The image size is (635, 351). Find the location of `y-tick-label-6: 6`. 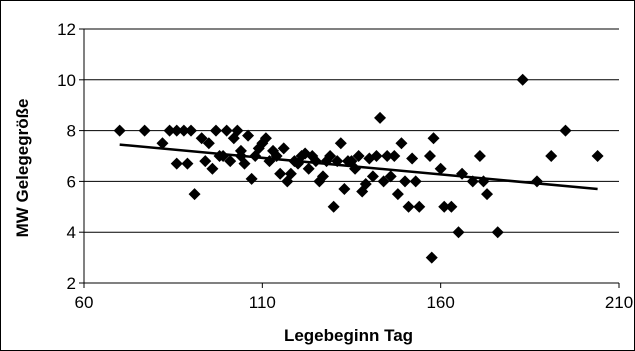

y-tick-label-6: 6 is located at coordinates (71, 181).